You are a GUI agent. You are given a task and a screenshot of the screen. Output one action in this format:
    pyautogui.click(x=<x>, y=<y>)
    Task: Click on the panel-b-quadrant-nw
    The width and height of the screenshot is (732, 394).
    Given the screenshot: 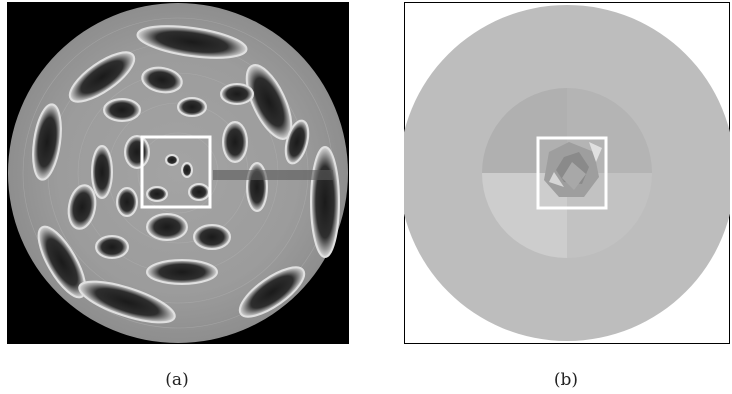 What is the action you would take?
    pyautogui.click(x=524, y=130)
    